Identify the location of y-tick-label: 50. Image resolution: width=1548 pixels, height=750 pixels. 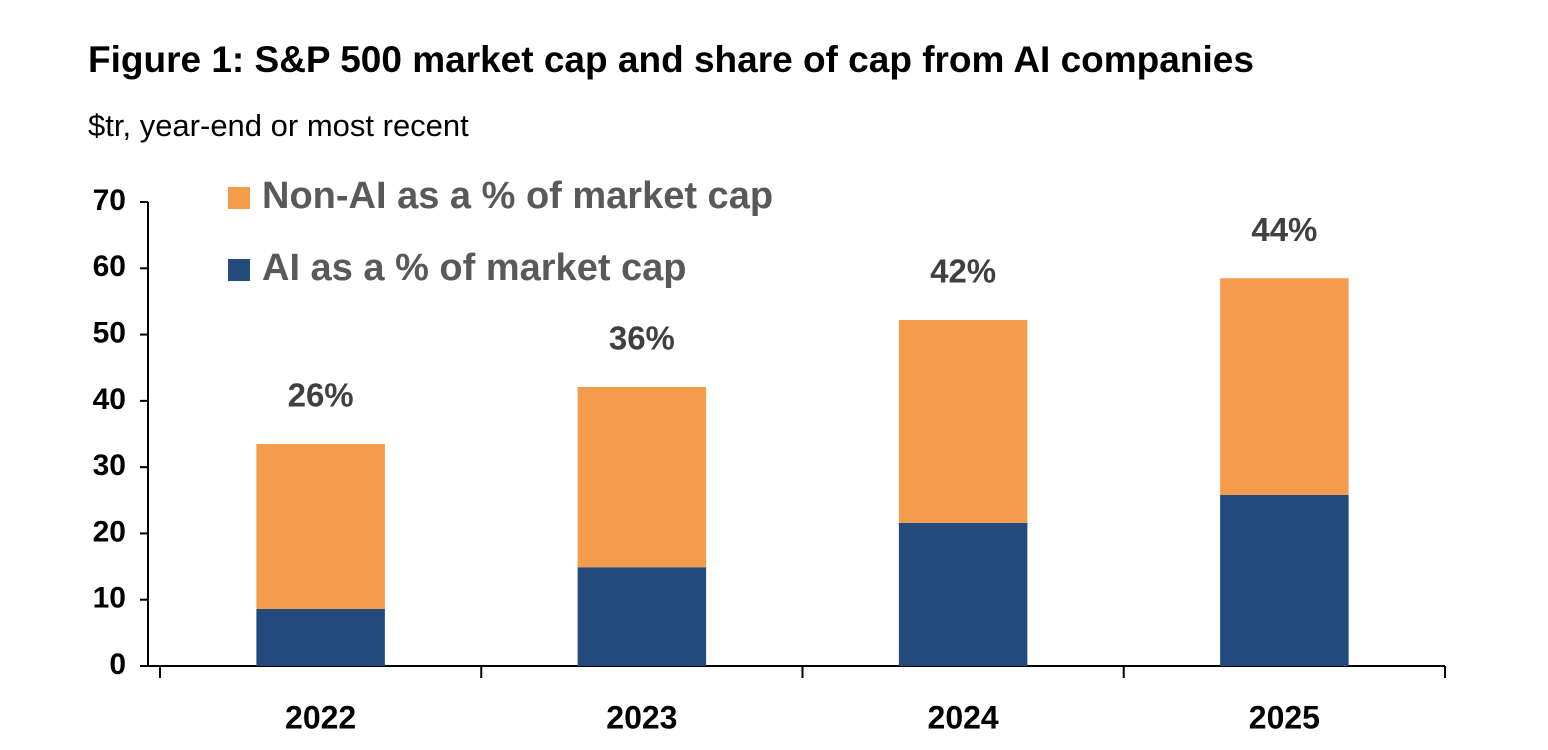
(109, 332).